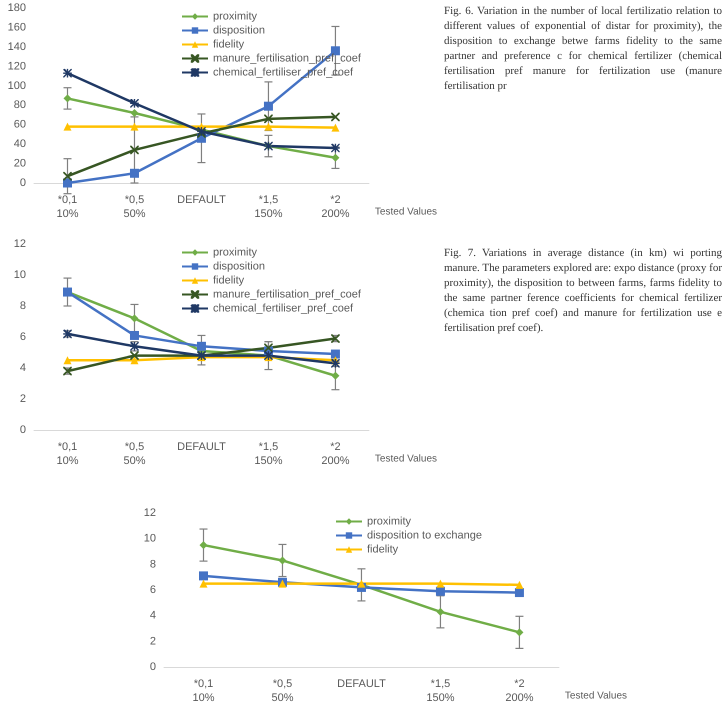 The image size is (726, 709). Describe the element at coordinates (20, 105) in the screenshot. I see `y-tick-label: 80` at that location.